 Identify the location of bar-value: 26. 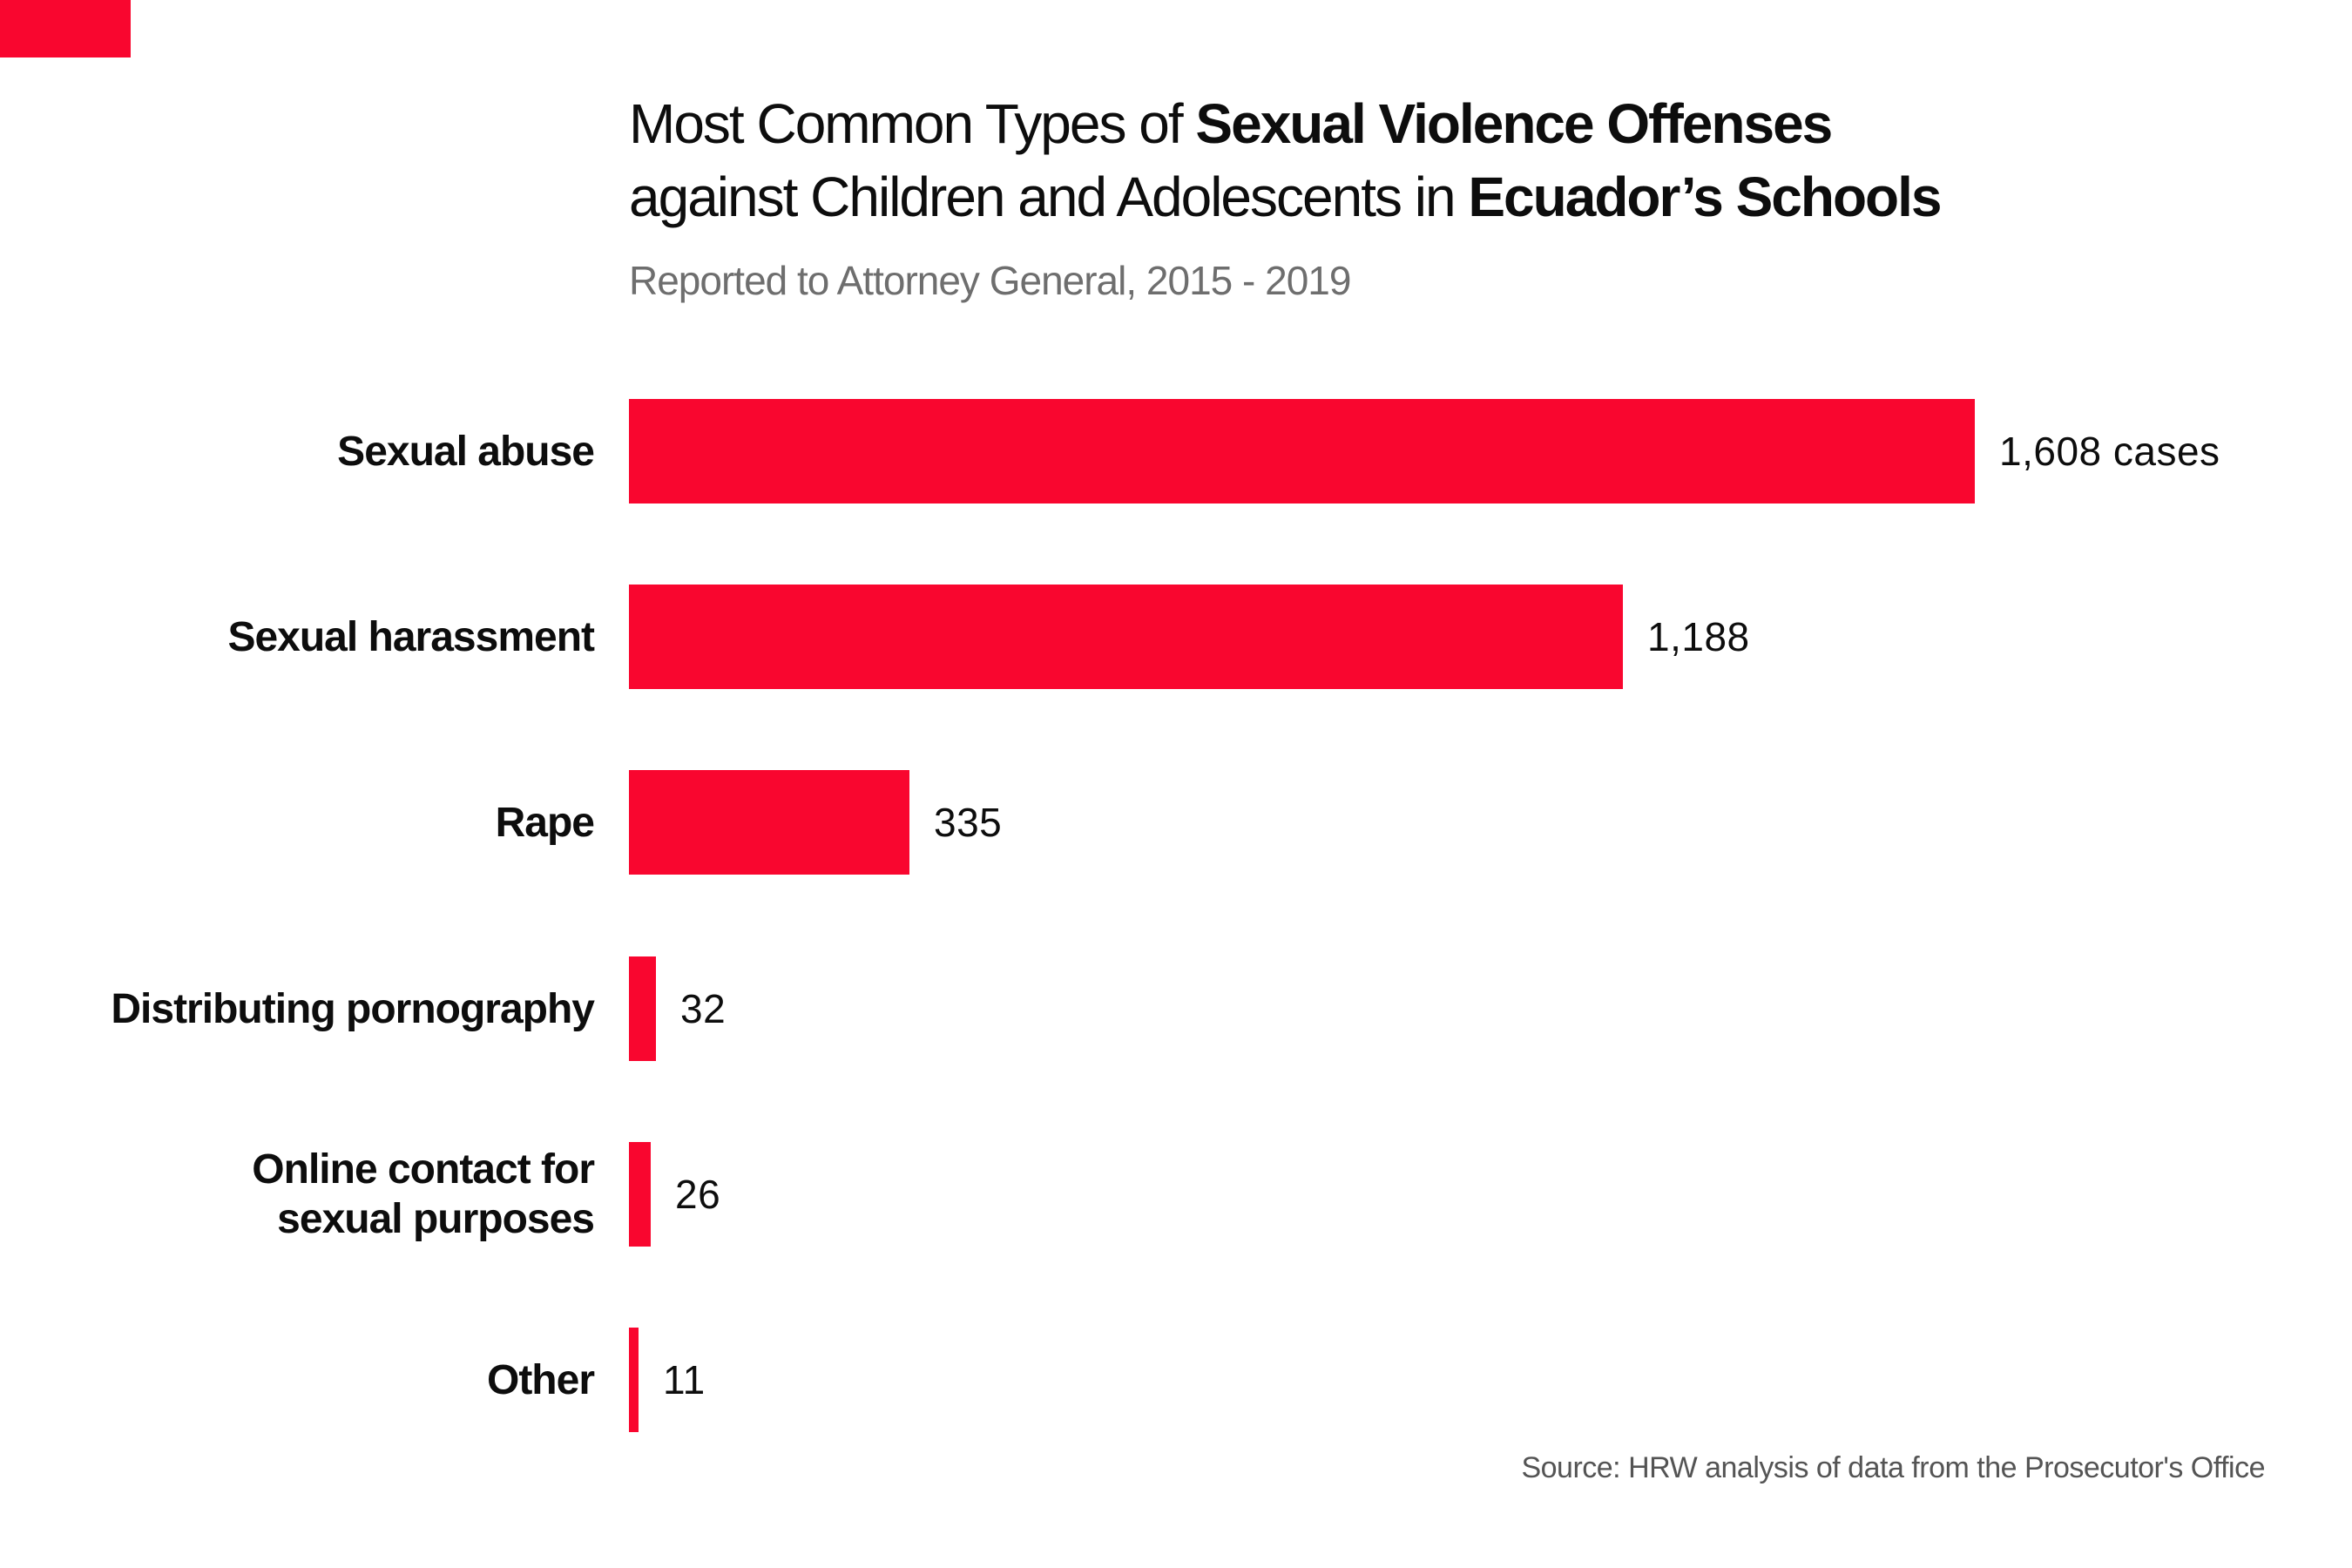
(698, 1194).